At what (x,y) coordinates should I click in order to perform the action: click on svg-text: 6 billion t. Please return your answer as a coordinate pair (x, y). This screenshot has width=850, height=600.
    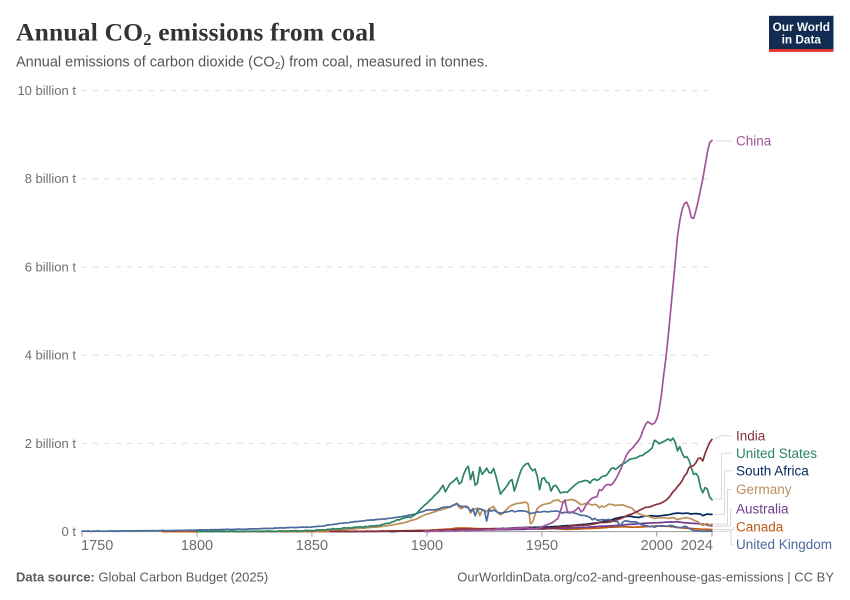
    Looking at the image, I should click on (51, 266).